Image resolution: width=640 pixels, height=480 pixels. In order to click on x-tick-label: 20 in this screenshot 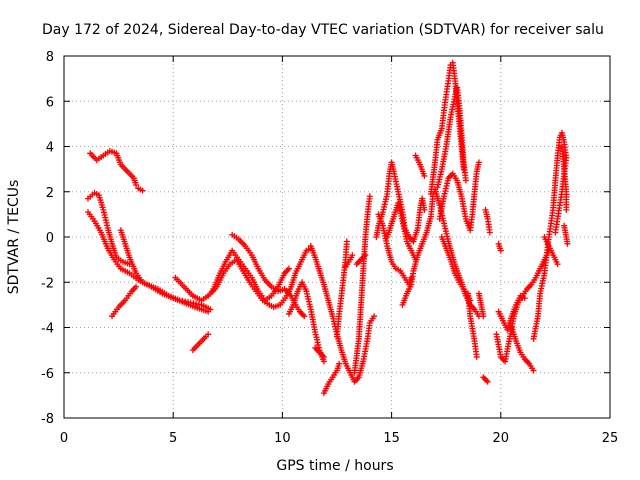, I will do `click(501, 438)`.